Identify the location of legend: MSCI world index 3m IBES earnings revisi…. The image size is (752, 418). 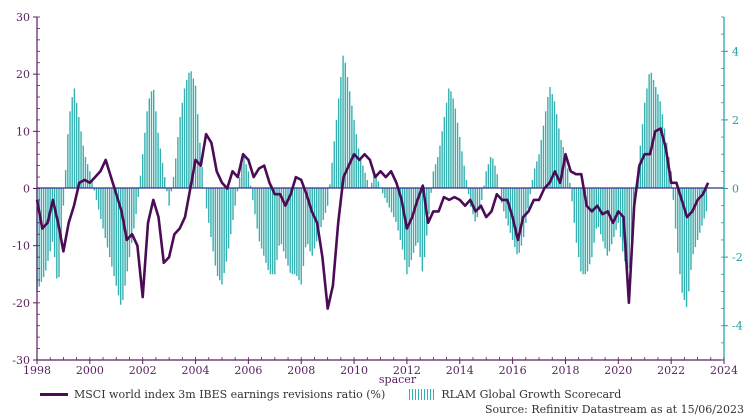
(330, 394).